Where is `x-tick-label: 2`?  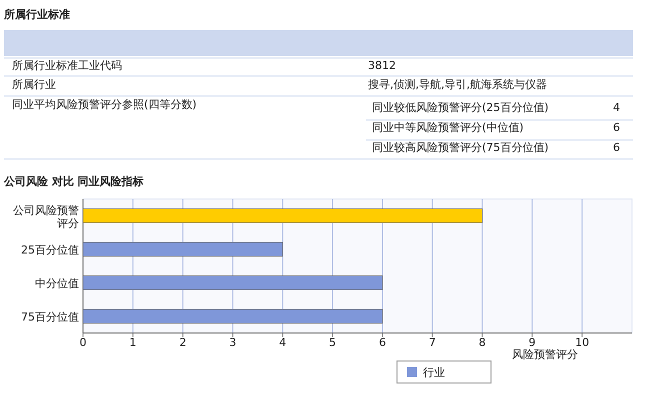 x-tick-label: 2 is located at coordinates (182, 342).